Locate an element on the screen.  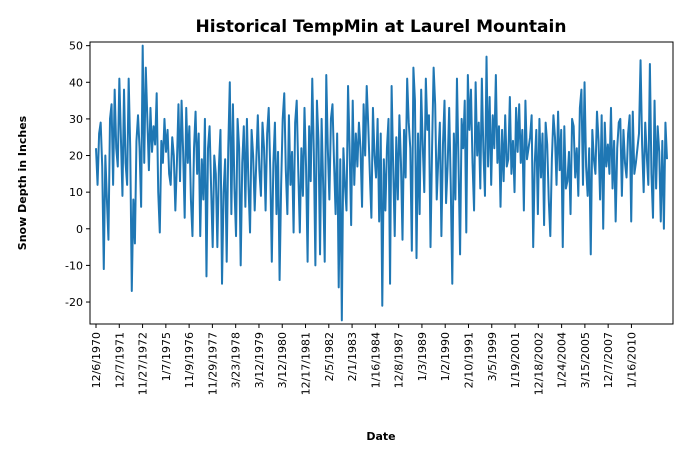
x-axis-label: Date is located at coordinates (380, 436).